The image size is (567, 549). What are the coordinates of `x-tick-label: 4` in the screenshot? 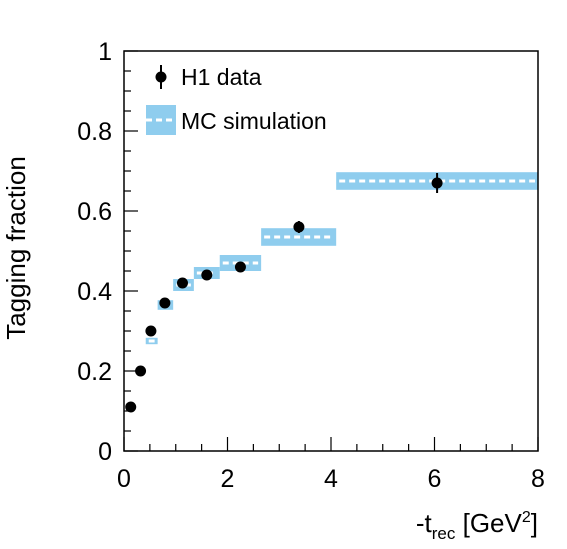 It's located at (331, 479).